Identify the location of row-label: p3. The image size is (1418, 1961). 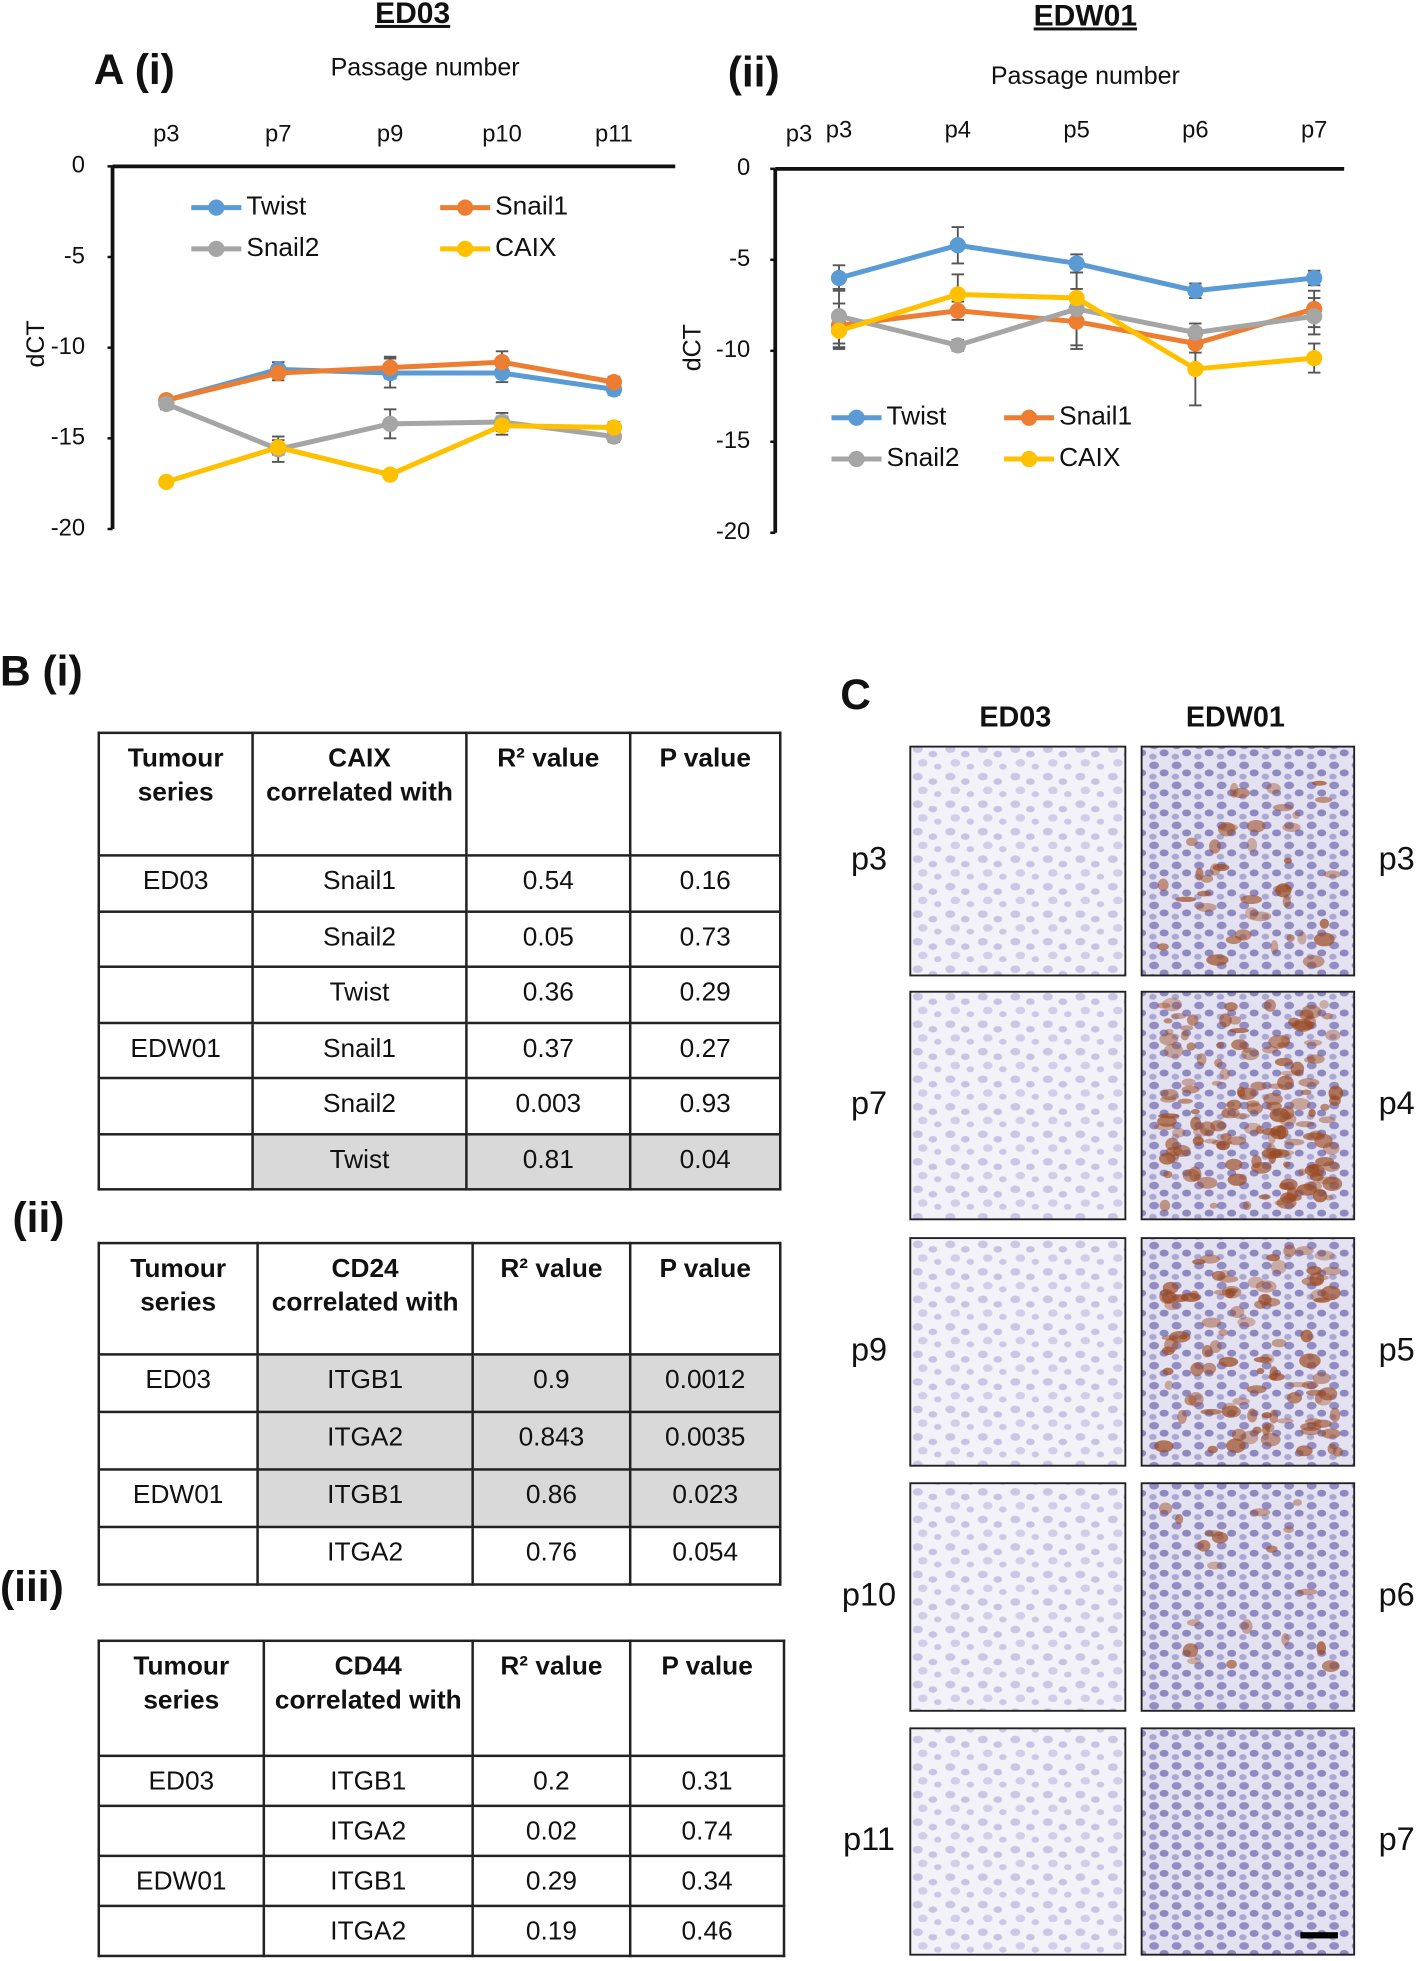
(1397, 859).